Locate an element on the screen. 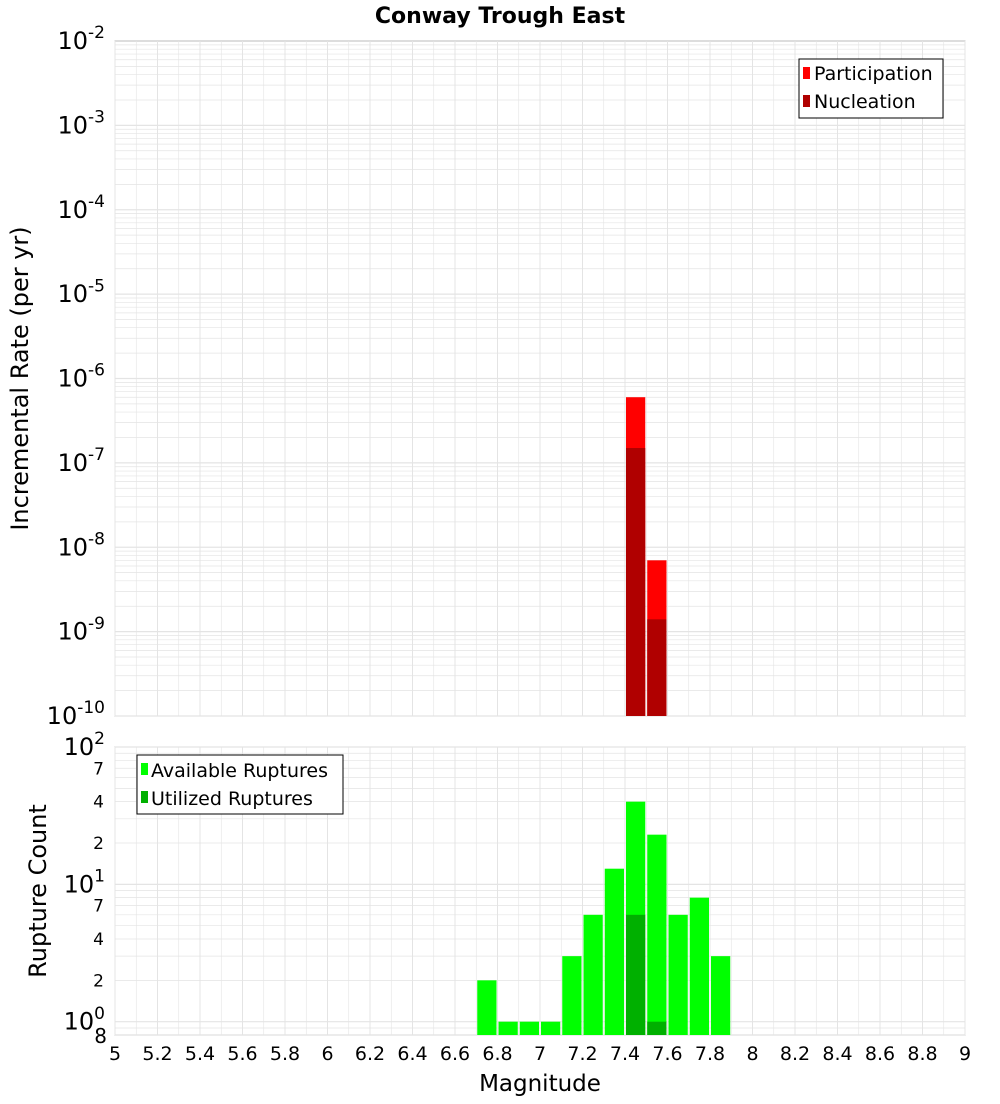 The width and height of the screenshot is (1000, 1104). nucleation-legend-swatch is located at coordinates (806, 101).